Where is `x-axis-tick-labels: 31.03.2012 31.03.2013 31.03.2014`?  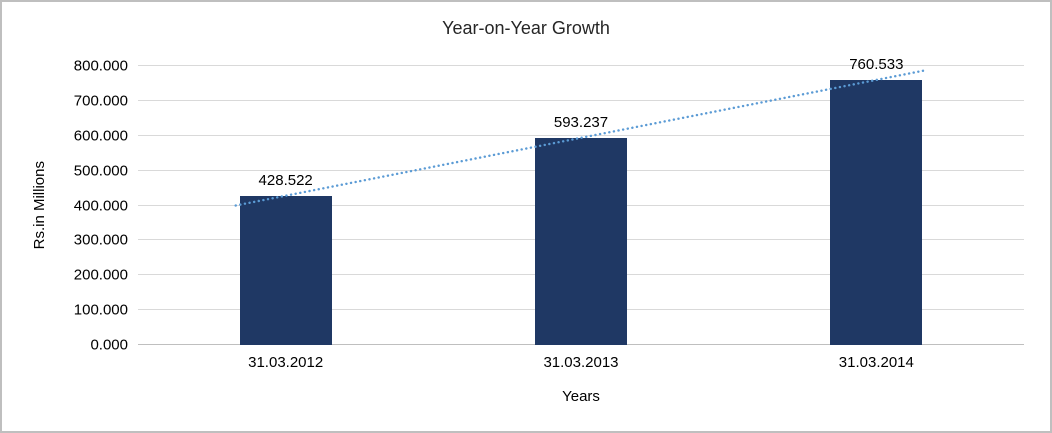 x-axis-tick-labels: 31.03.2012 31.03.2013 31.03.2014 is located at coordinates (581, 362).